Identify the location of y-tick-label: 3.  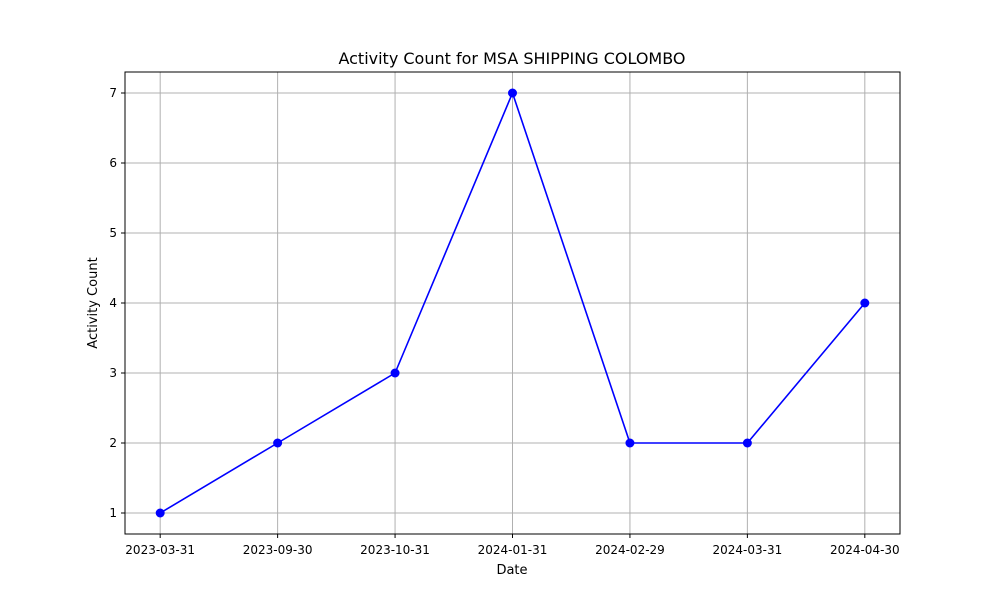
(113, 373).